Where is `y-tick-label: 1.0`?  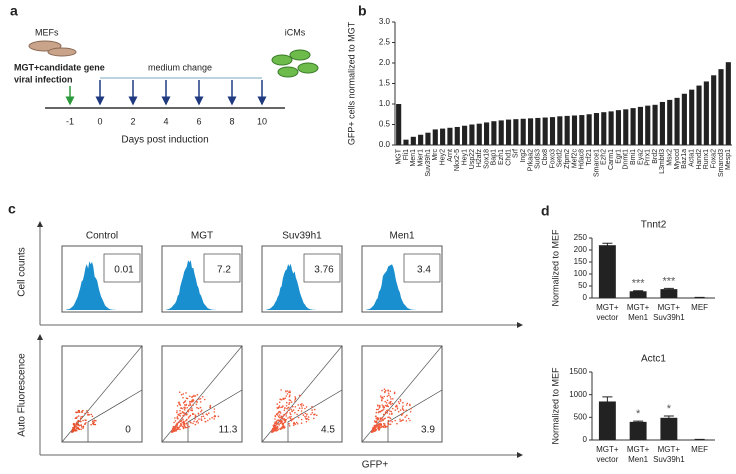 y-tick-label: 1.0 is located at coordinates (385, 103).